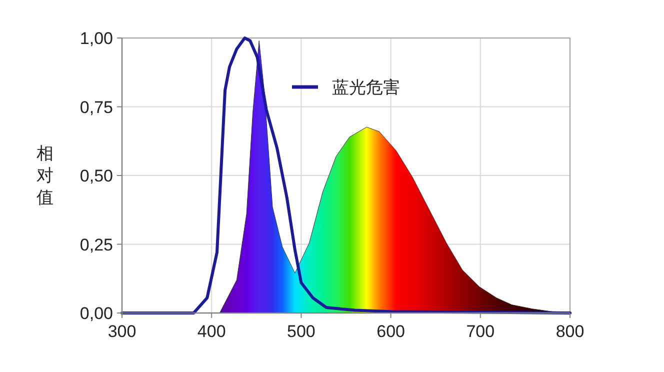 Image resolution: width=664 pixels, height=372 pixels. I want to click on y-axis-title: 相对值, so click(45, 175).